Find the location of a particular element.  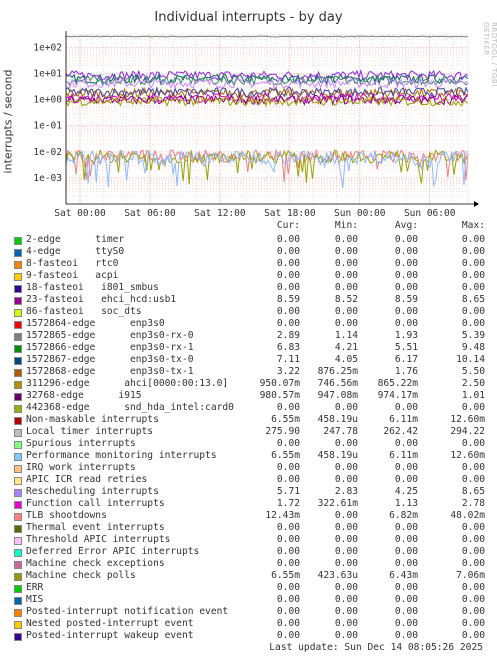

legend-series-name: MIS is located at coordinates (35, 599).